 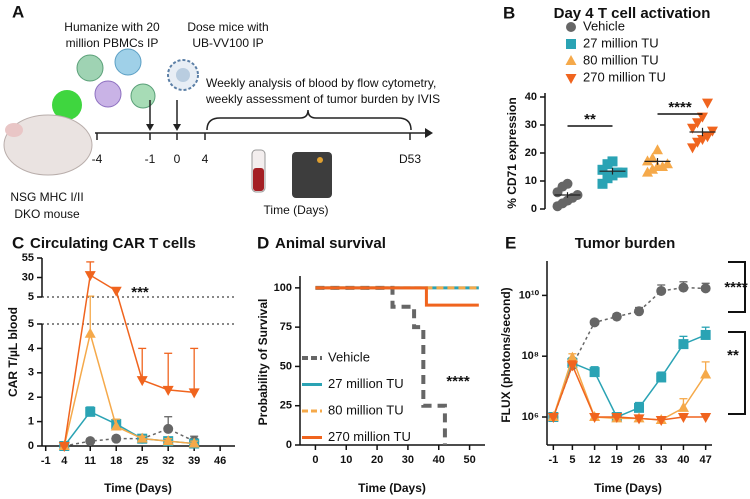 What do you see at coordinates (113, 243) in the screenshot?
I see `chart-title: Circulating CAR T cells` at bounding box center [113, 243].